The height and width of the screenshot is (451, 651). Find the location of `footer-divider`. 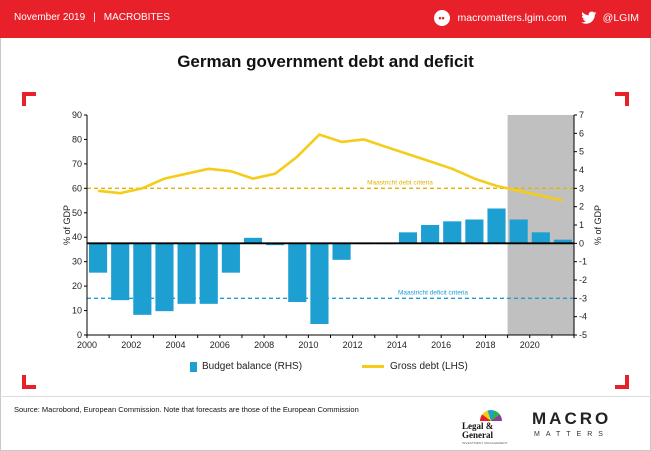

footer-divider is located at coordinates (325, 396).